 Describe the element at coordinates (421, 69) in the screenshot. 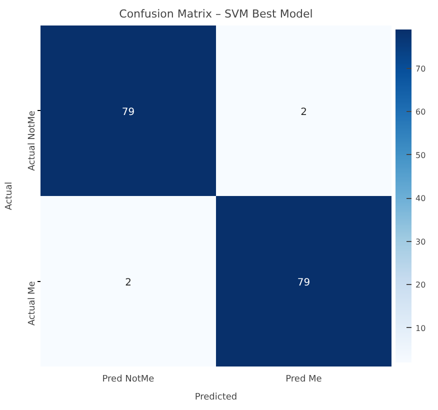

I see `color-bar-label: 70` at that location.